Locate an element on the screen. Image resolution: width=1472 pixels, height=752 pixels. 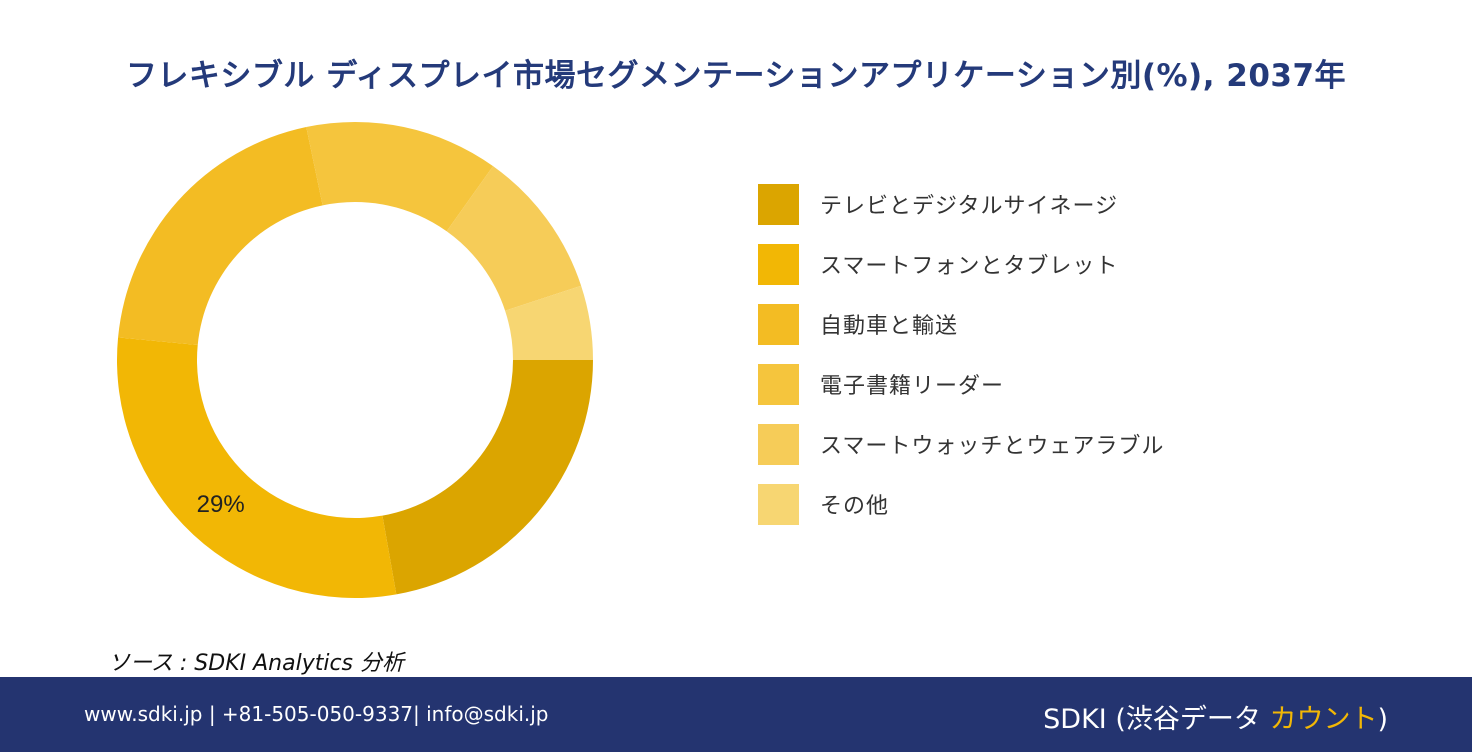
brand-logo: SDKI (渋谷データ カウント) is located at coordinates (1215, 716).